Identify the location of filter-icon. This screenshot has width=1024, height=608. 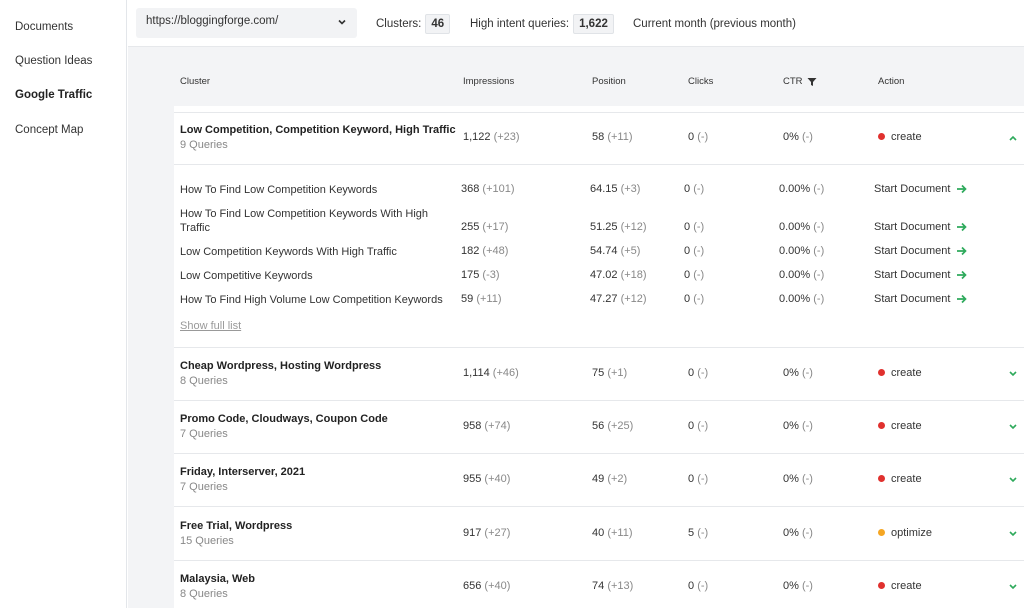
(812, 82).